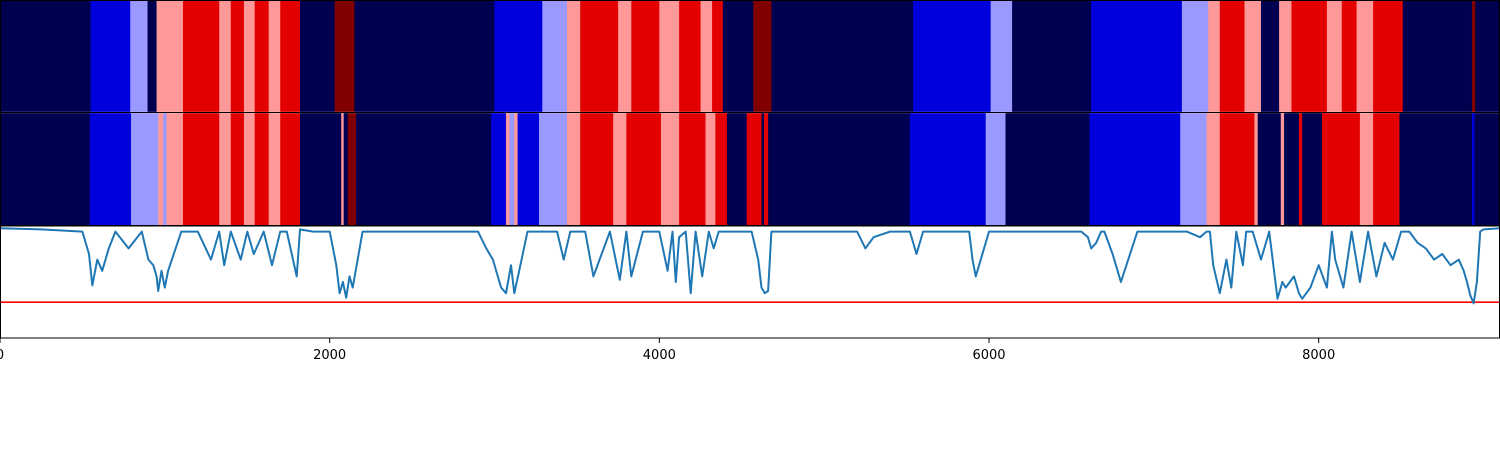 This screenshot has height=450, width=1500. I want to click on x-axis: 0 2000 4000 6000 8000, so click(667, 350).